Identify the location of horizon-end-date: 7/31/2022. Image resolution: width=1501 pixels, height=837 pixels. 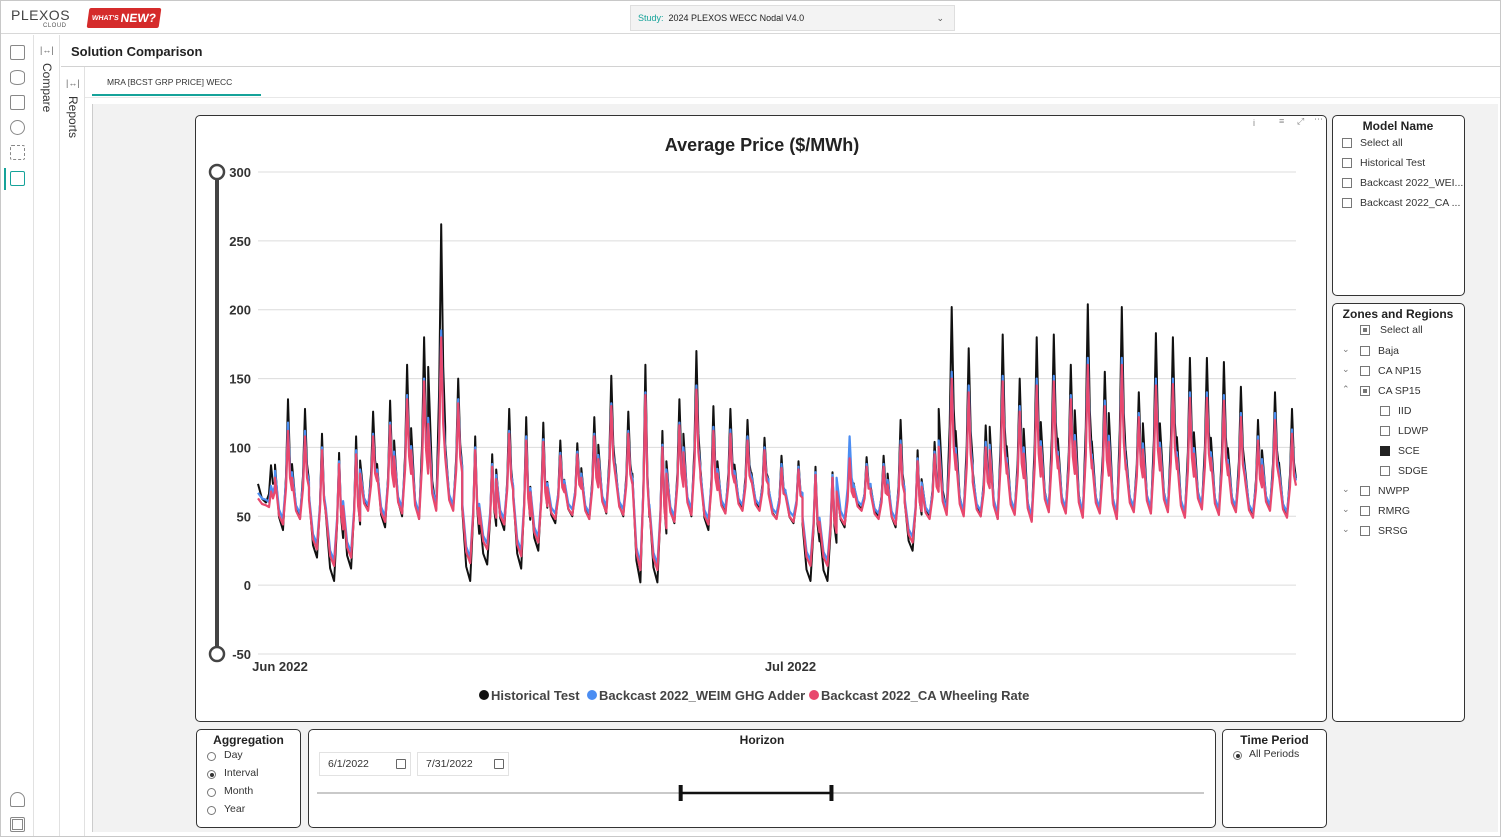
(449, 764).